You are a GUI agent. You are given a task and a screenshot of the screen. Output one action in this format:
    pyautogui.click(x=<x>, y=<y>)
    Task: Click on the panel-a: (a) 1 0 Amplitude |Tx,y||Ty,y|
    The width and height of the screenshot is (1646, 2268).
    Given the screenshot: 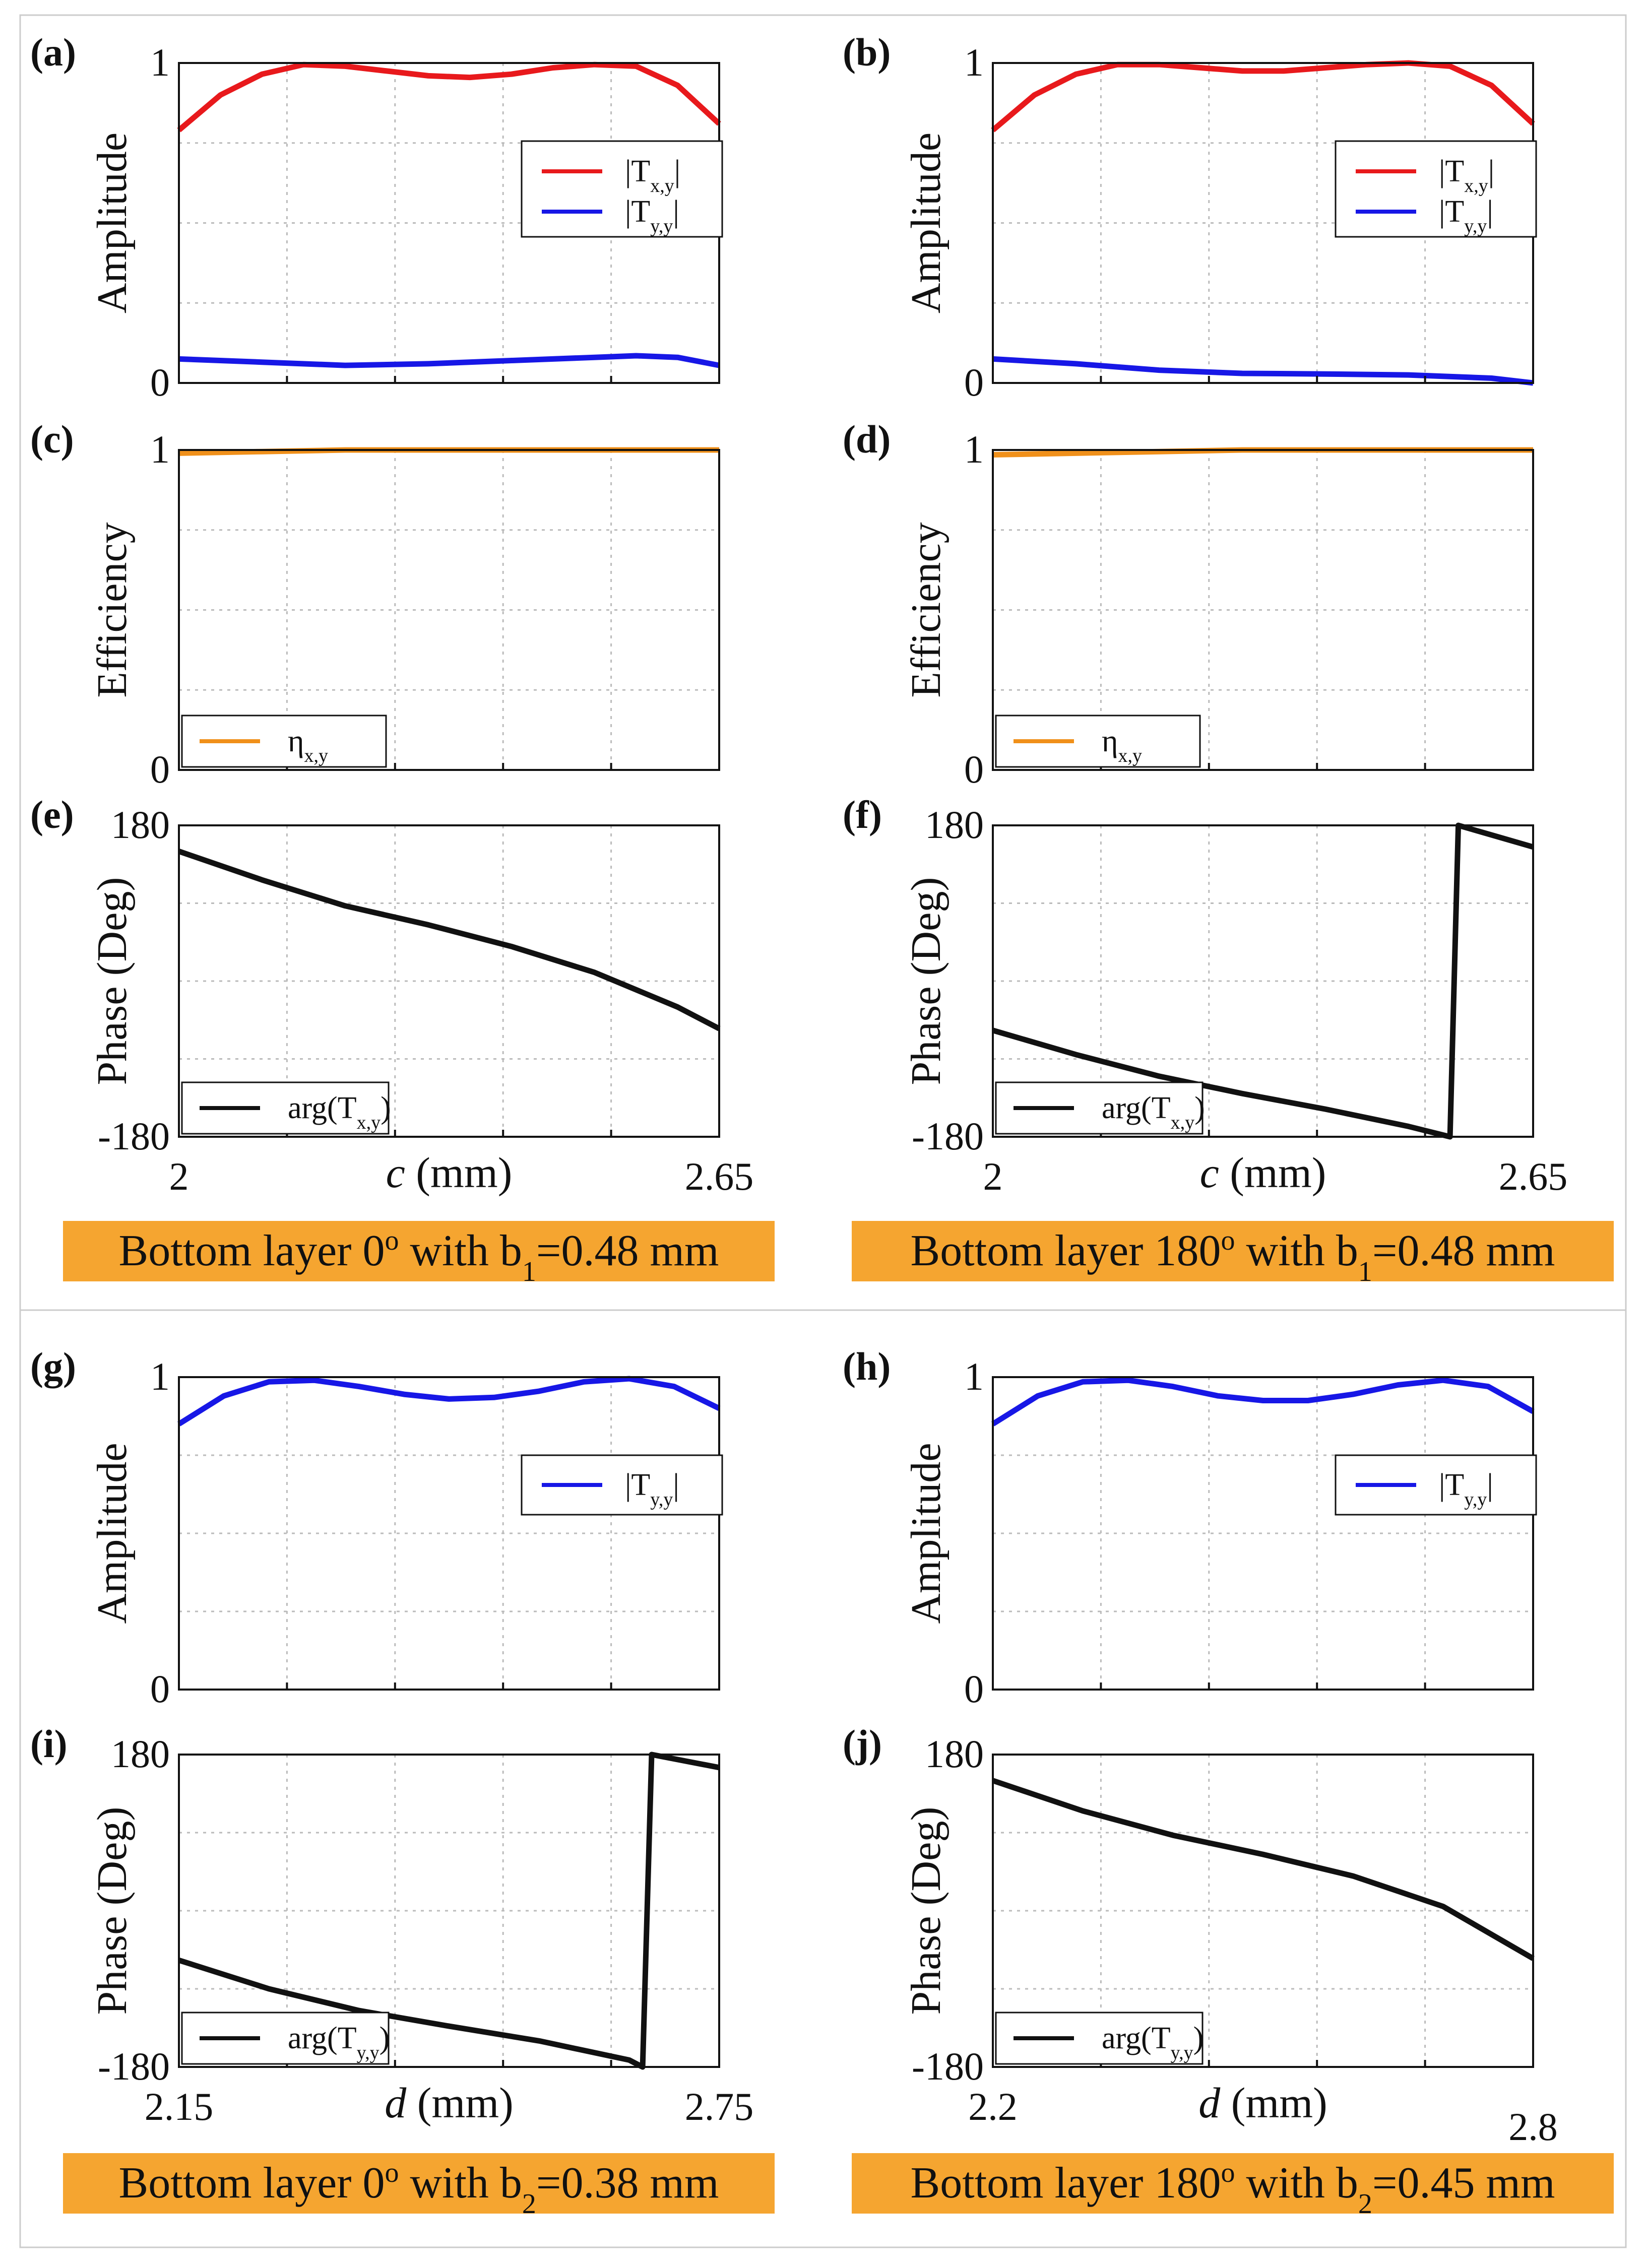 What is the action you would take?
    pyautogui.click(x=376, y=217)
    